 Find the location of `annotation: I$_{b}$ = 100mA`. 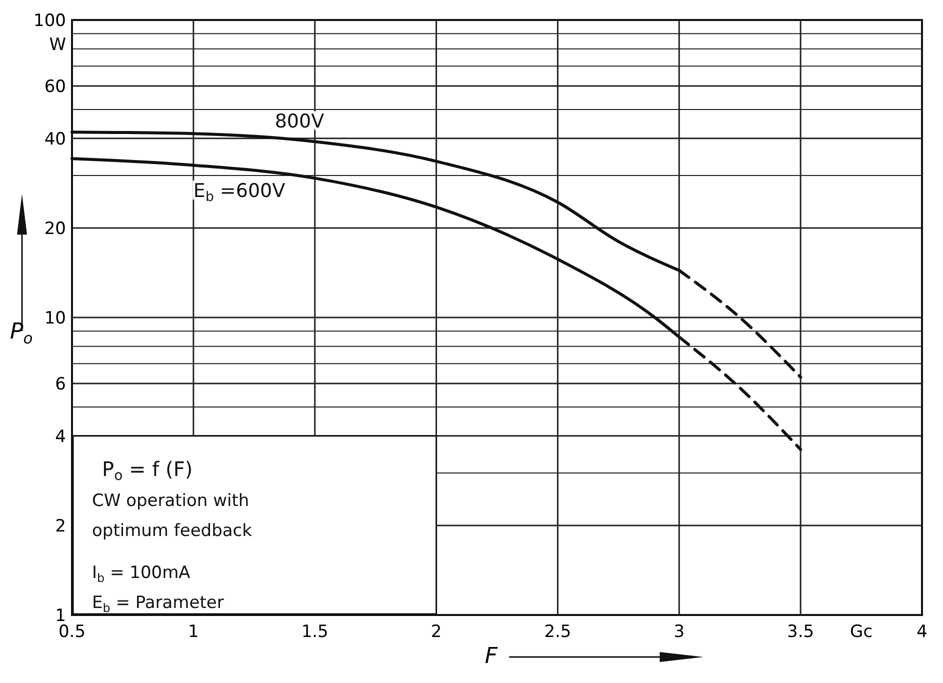

annotation: I$_{b}$ = 100mA is located at coordinates (141, 573).